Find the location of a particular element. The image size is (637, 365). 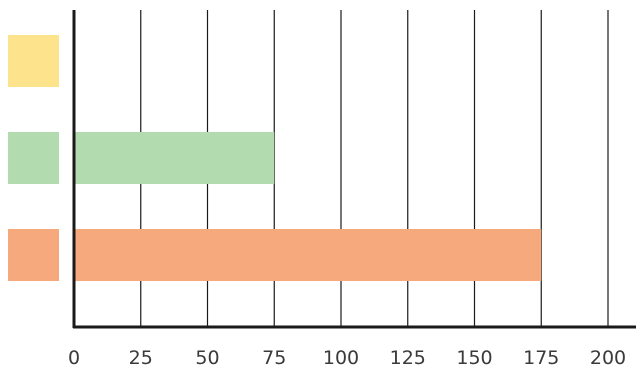

x-tick-label-125: 125 is located at coordinates (408, 356).